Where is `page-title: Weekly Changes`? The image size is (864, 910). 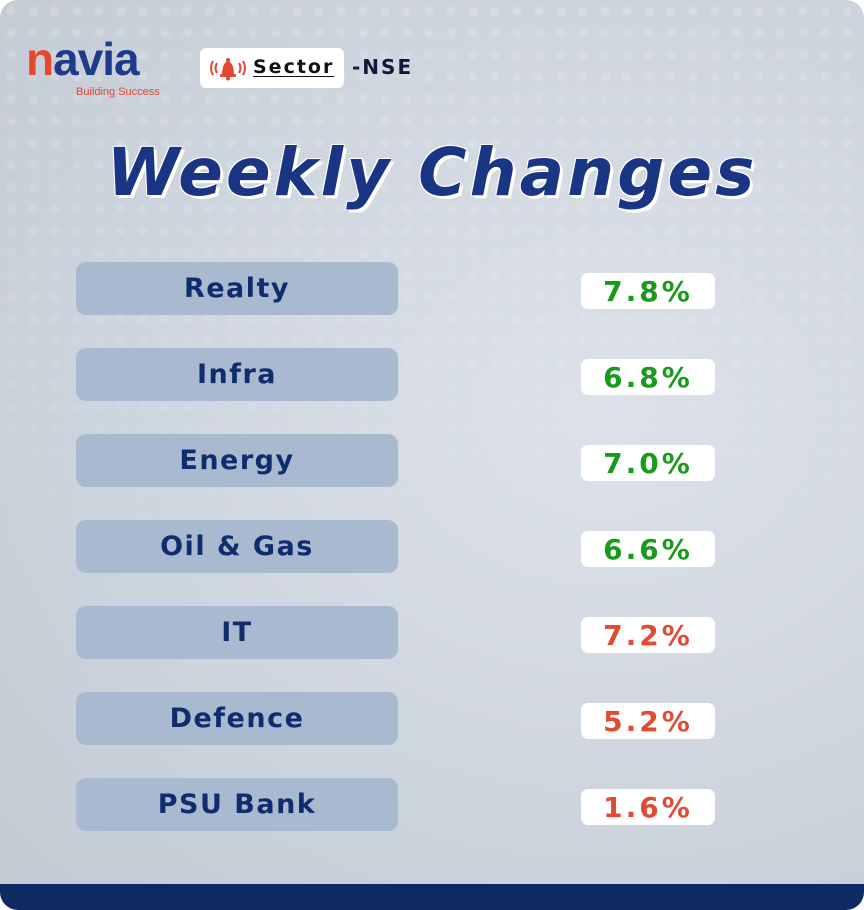
page-title: Weekly Changes is located at coordinates (432, 172).